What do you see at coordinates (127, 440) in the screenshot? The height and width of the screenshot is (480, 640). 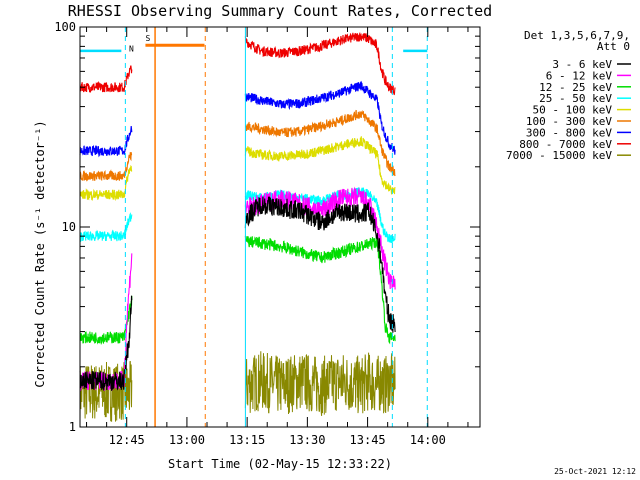 I see `x-tick-label: 12:45` at bounding box center [127, 440].